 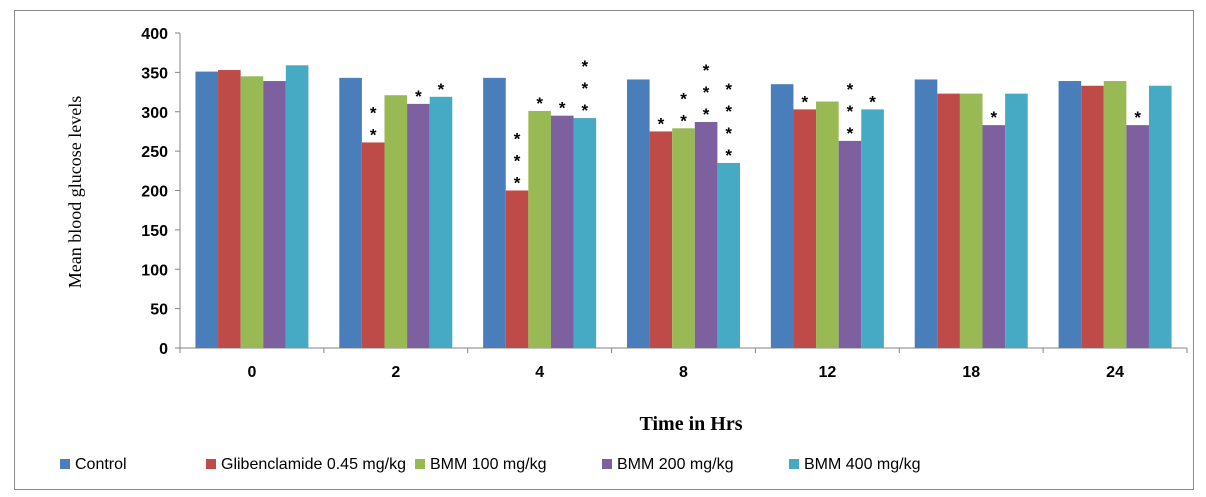 I want to click on x-tick-label: 8, so click(x=683, y=372).